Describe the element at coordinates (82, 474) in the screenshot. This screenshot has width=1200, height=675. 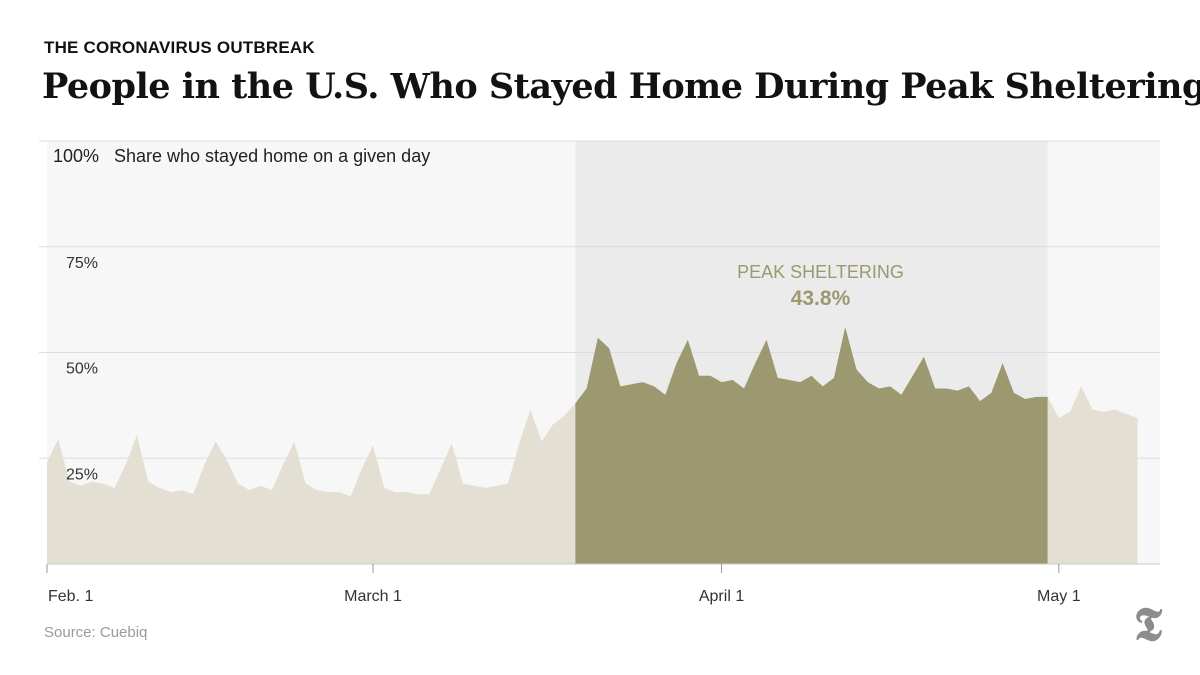
I see `y-tick-label: 25%` at that location.